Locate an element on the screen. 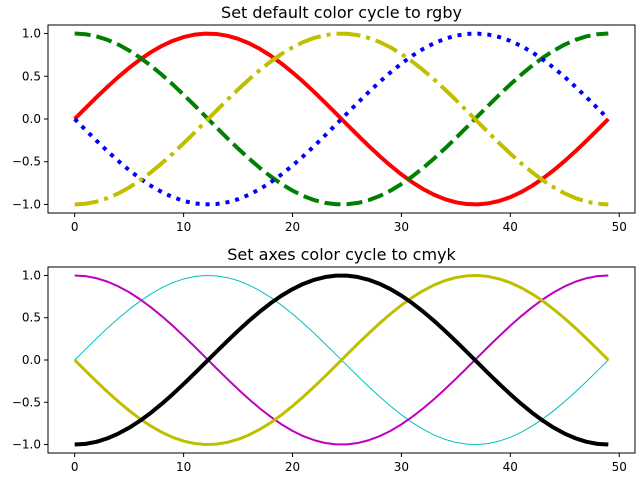 The image size is (640, 480). x-tick-label-top: 40 is located at coordinates (510, 227).